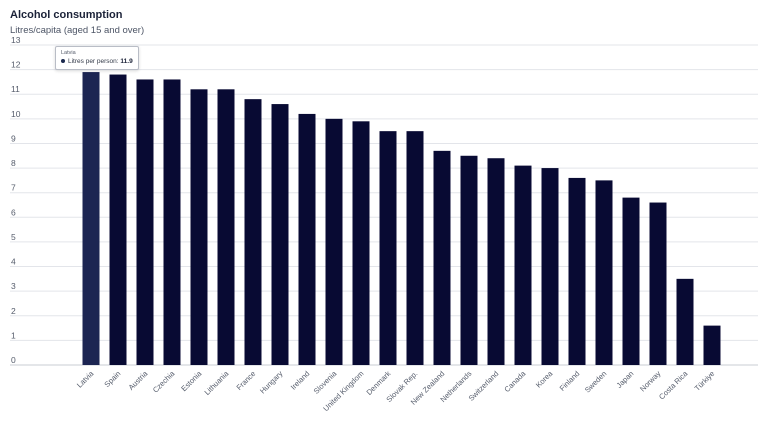 This screenshot has height=432, width=768. What do you see at coordinates (126, 61) in the screenshot?
I see `tooltip-value: 11.9` at bounding box center [126, 61].